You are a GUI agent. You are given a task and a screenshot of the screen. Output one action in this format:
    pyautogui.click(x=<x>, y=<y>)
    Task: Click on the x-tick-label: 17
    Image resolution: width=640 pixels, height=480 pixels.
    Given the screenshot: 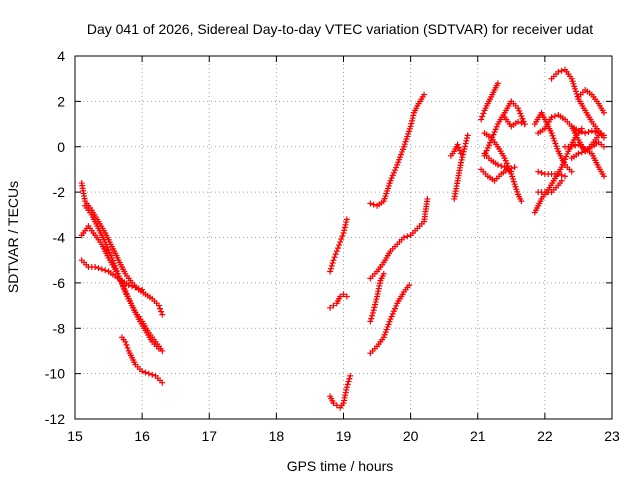 What is the action you would take?
    pyautogui.click(x=209, y=436)
    